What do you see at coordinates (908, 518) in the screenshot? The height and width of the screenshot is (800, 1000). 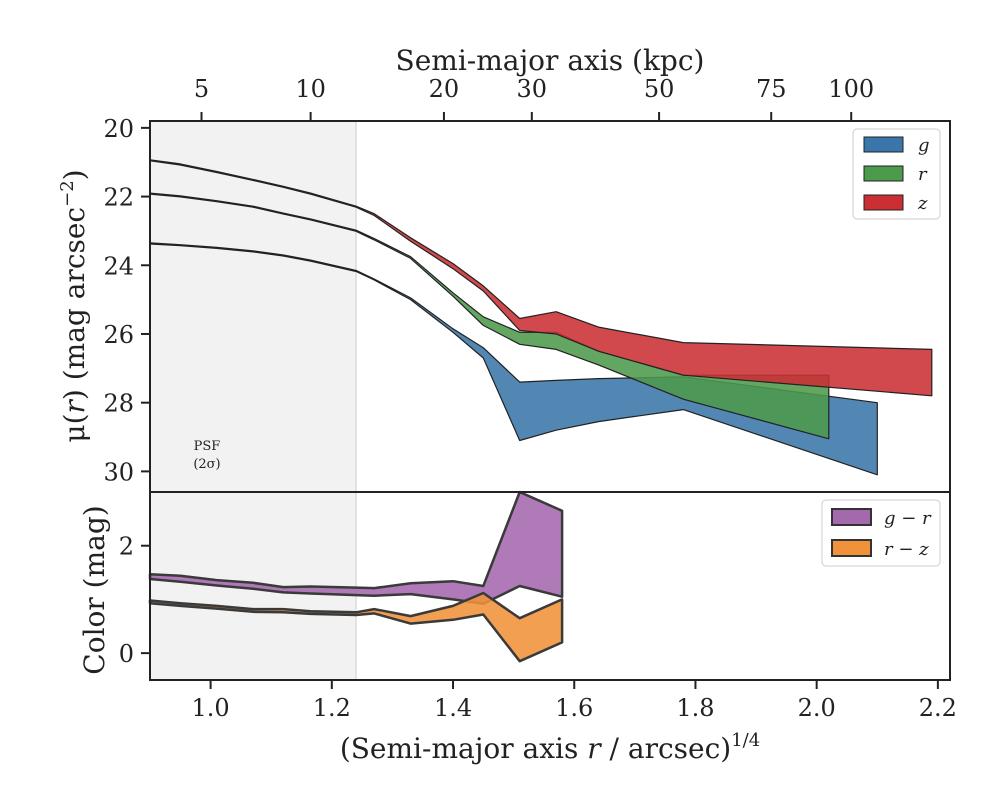 I see `legend-label-g-r: g − r` at bounding box center [908, 518].